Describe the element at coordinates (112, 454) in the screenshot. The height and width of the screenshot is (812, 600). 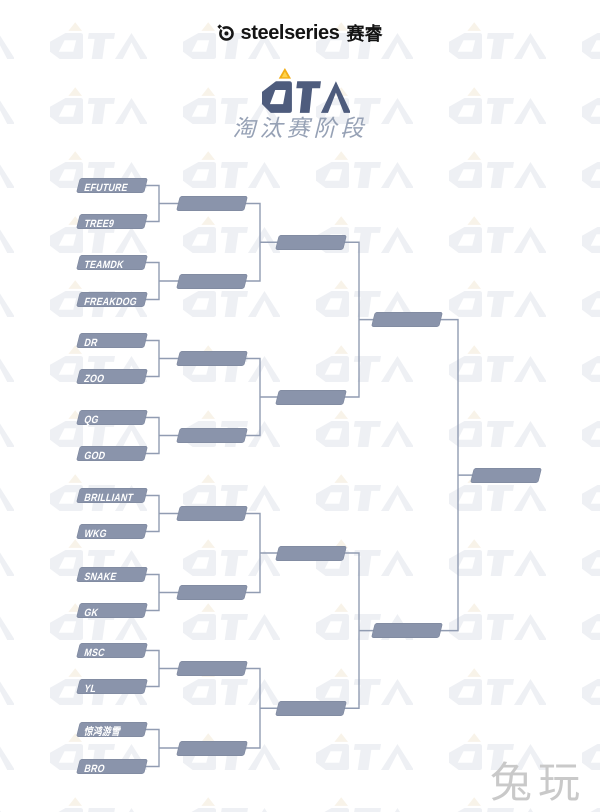
I see `round1-team: GOD` at that location.